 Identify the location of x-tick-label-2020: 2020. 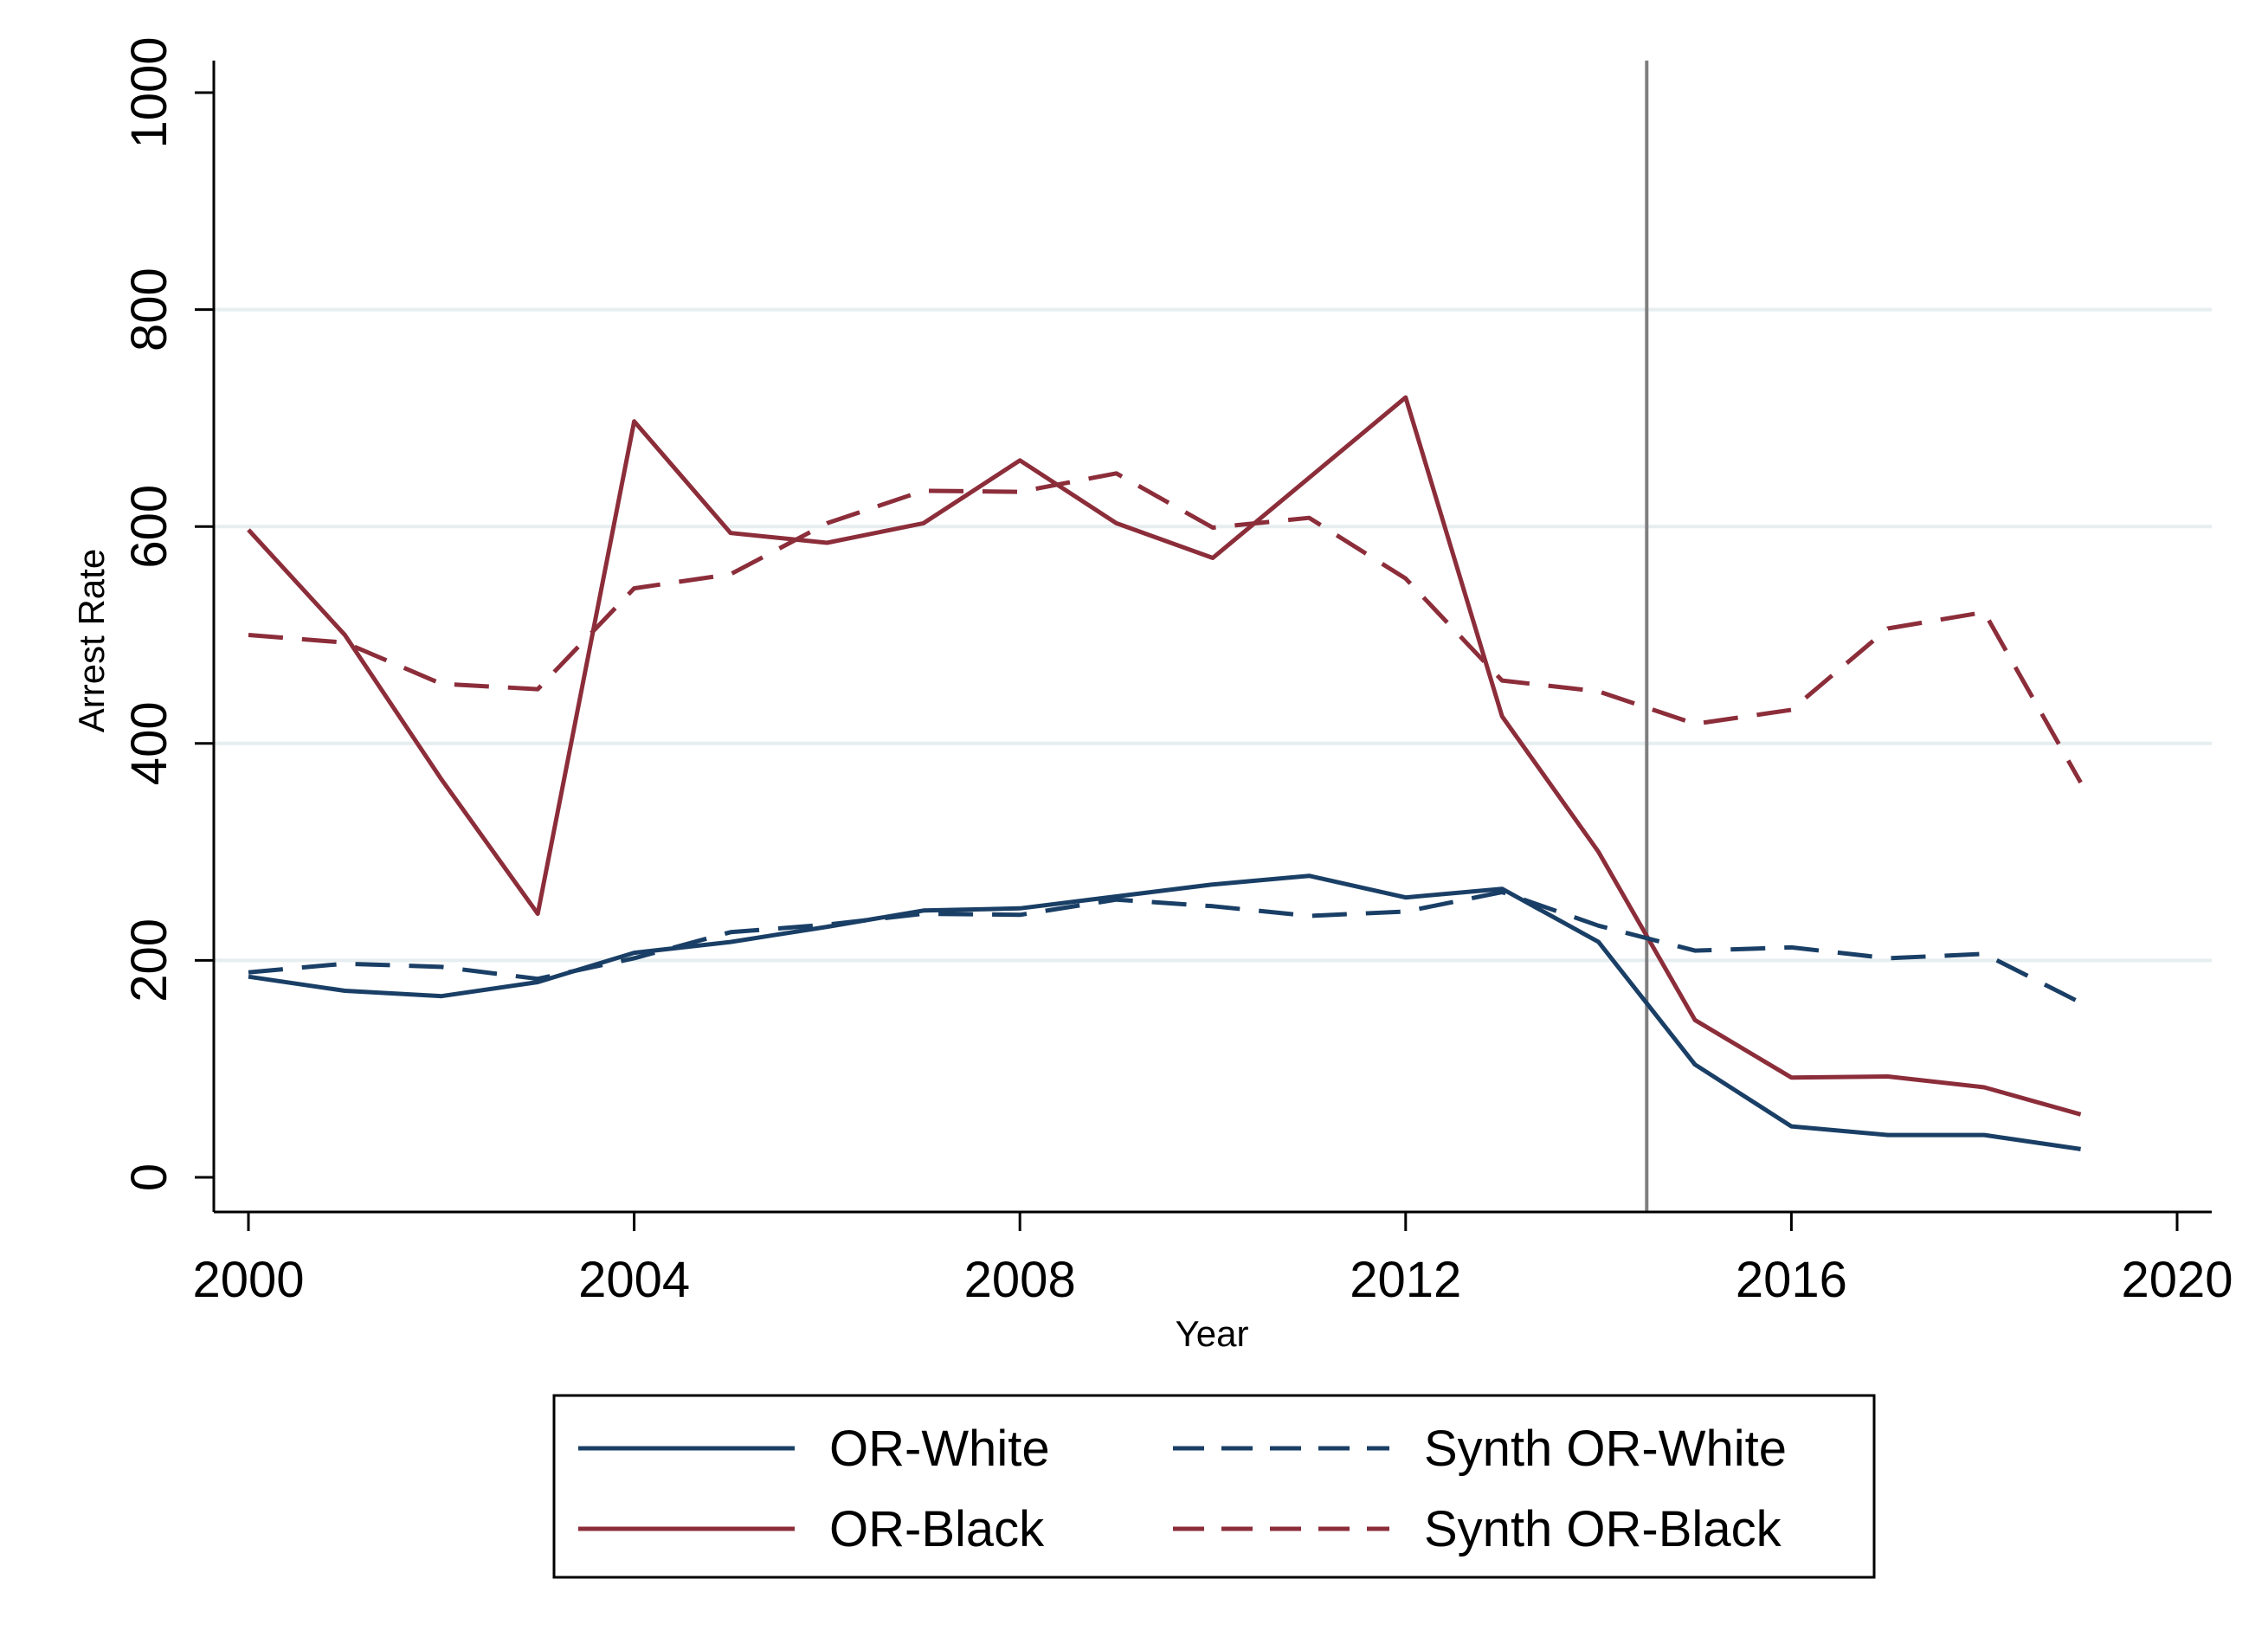
(2177, 1280).